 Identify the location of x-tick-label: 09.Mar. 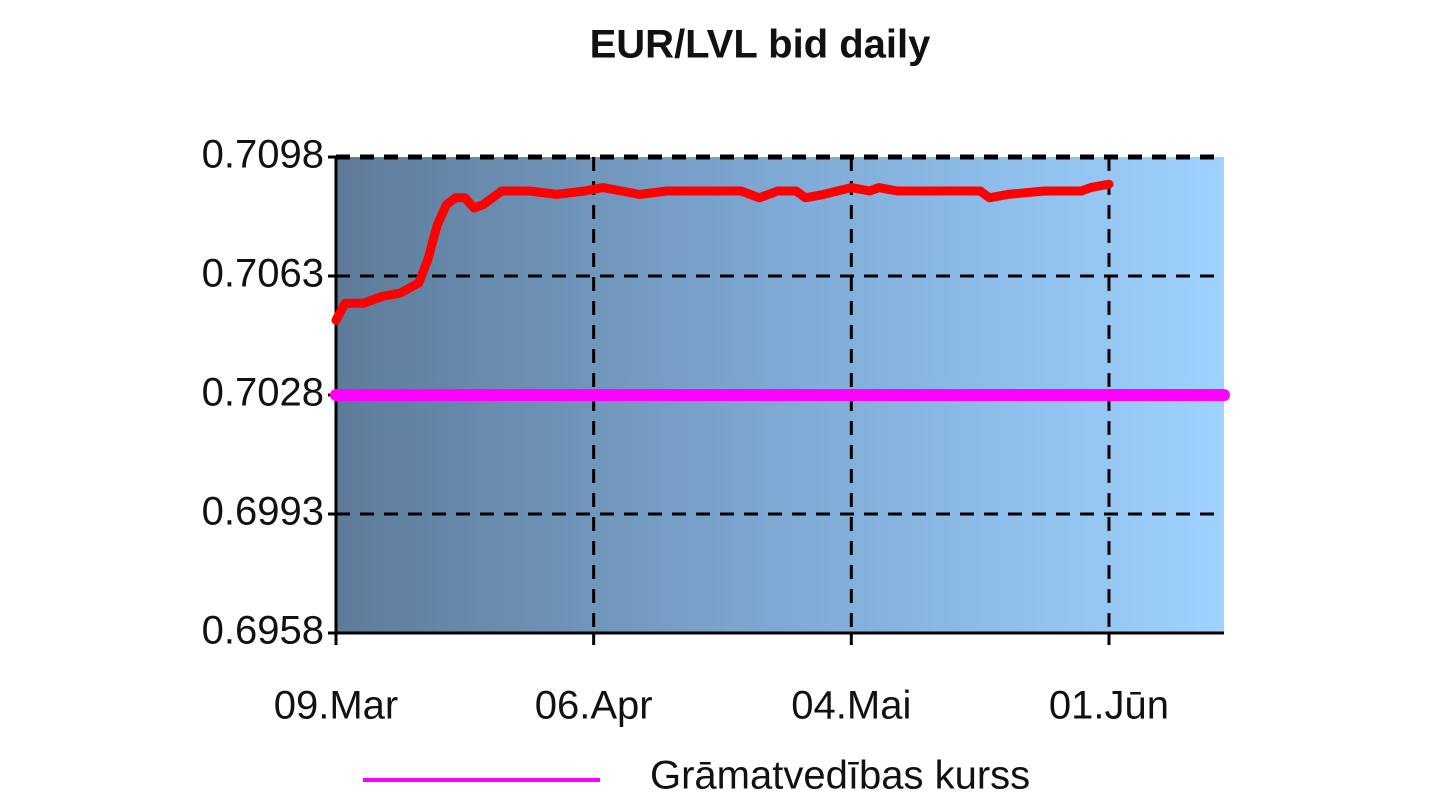
(336, 706).